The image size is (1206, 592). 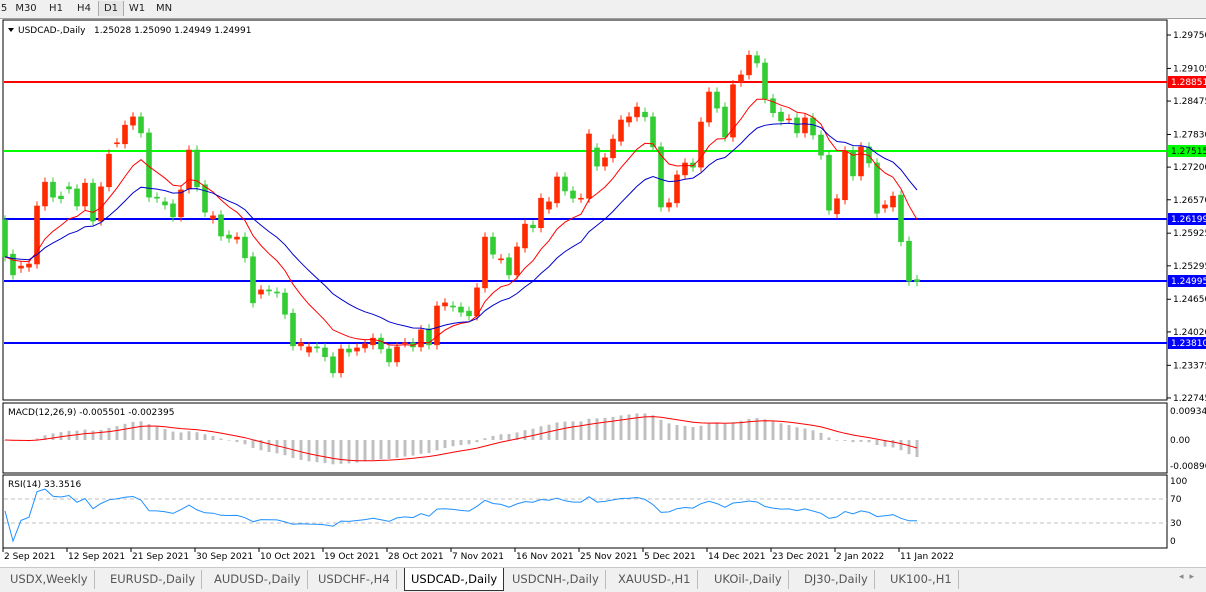 What do you see at coordinates (921, 579) in the screenshot?
I see `chart-tab: UK100-,H1` at bounding box center [921, 579].